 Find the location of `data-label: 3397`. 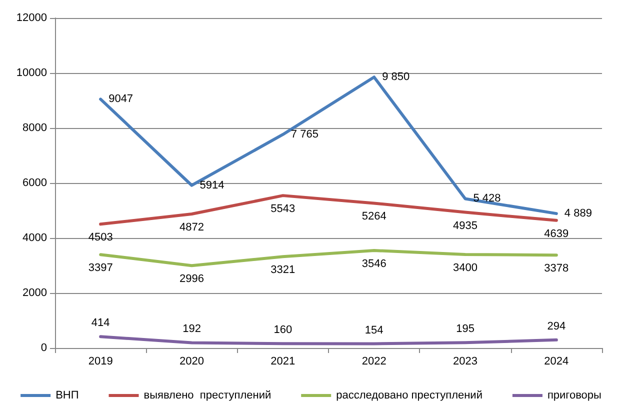

data-label: 3397 is located at coordinates (100, 268).